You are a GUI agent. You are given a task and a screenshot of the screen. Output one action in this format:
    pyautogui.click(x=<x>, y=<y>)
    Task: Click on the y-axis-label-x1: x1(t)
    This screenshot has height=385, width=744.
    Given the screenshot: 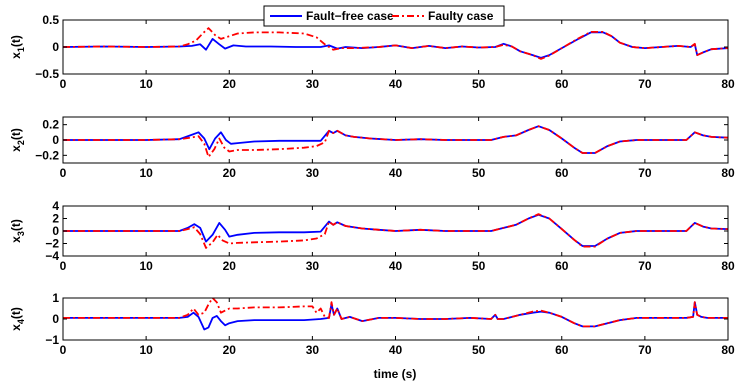 What is the action you would take?
    pyautogui.click(x=17, y=47)
    